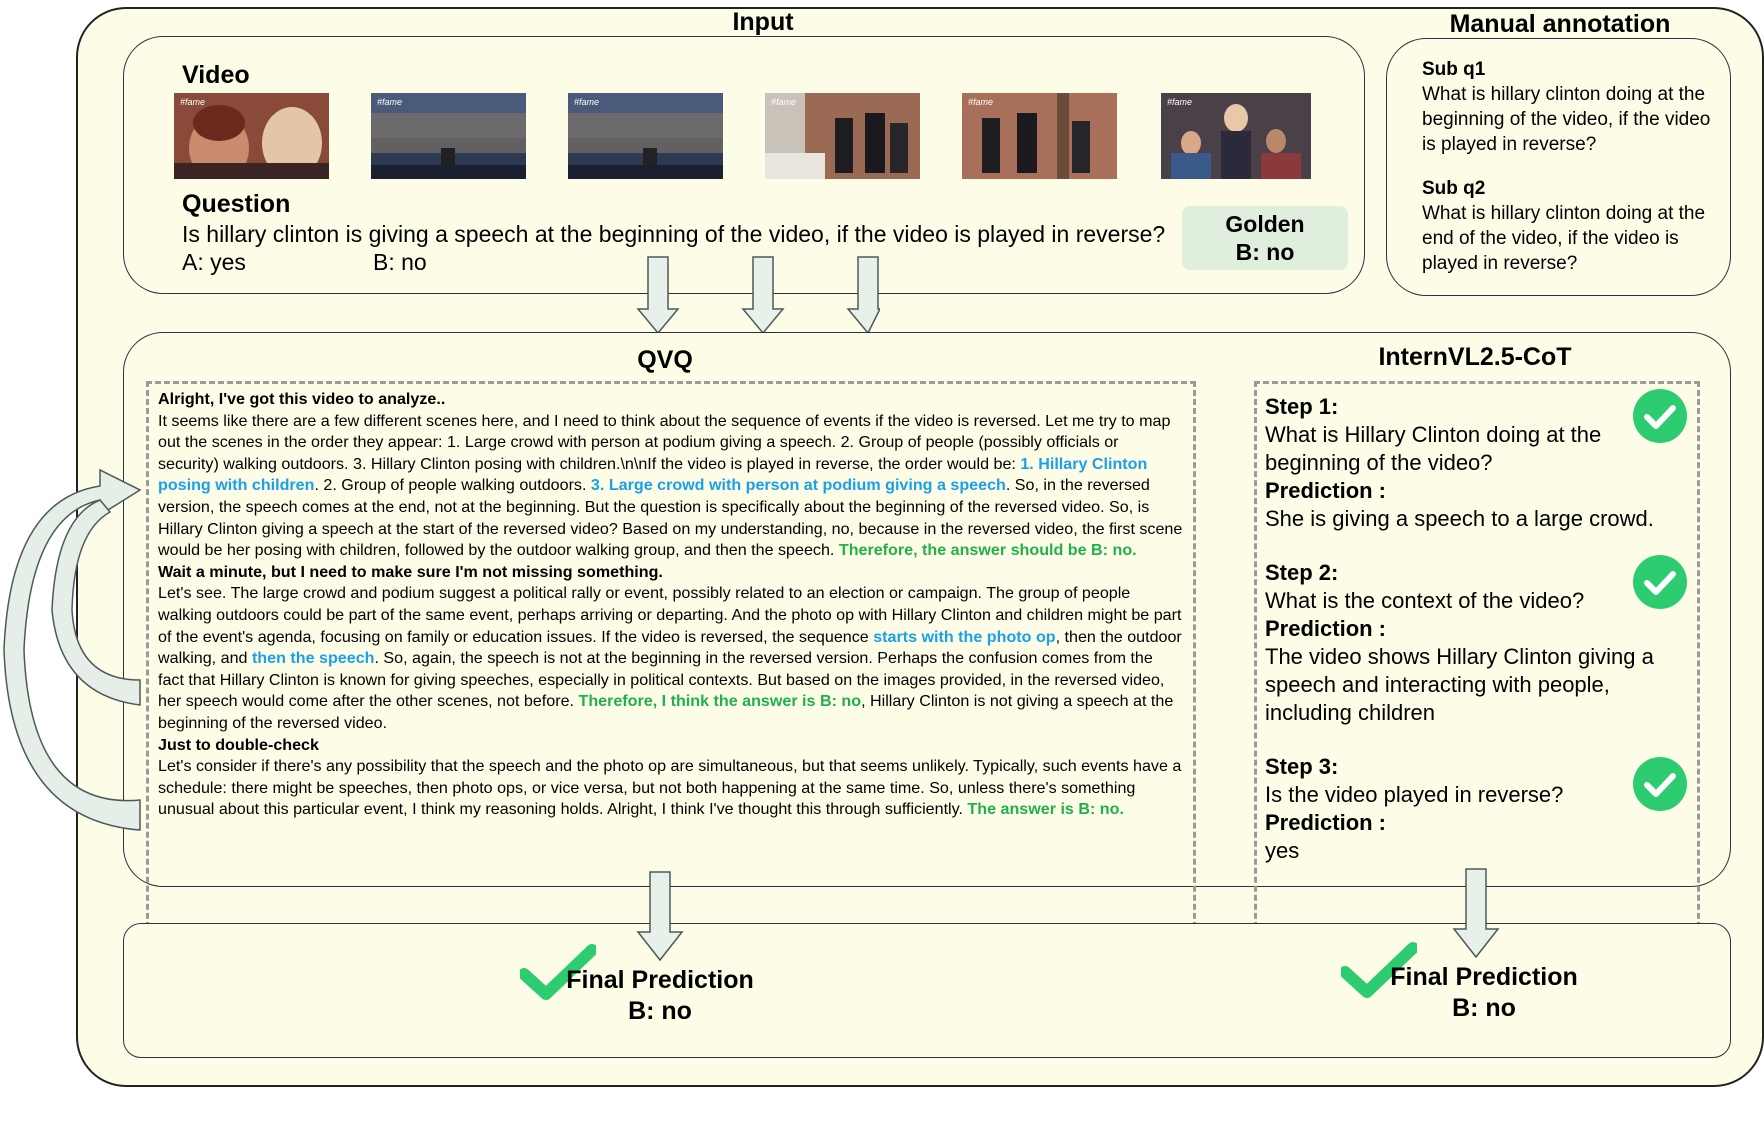 Image resolution: width=1764 pixels, height=1125 pixels. Describe the element at coordinates (660, 980) in the screenshot. I see `qvq-final-label: Final Prediction` at that location.